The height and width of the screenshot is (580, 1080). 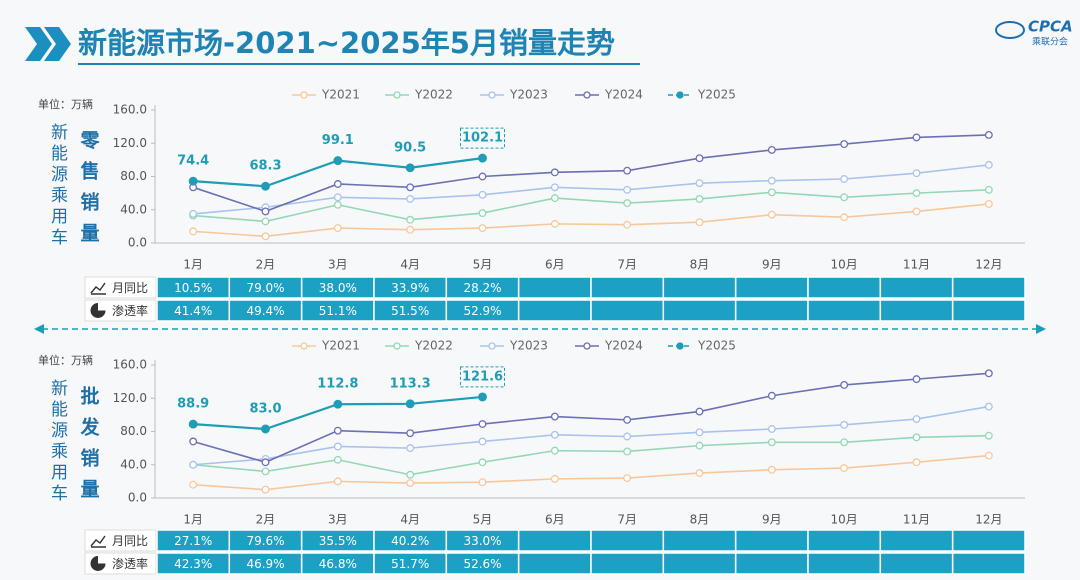 What do you see at coordinates (133, 431) in the screenshot?
I see `y-tick-label: 80.0` at bounding box center [133, 431].